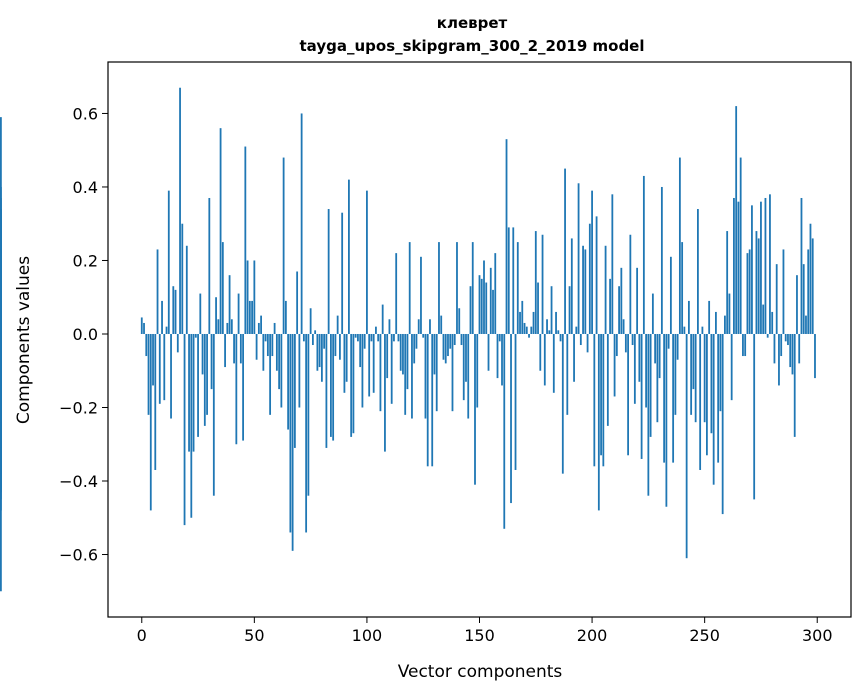  I want to click on chart-subtitle: tayga_upos_skipgram_300_2_2019 model, so click(472, 46).